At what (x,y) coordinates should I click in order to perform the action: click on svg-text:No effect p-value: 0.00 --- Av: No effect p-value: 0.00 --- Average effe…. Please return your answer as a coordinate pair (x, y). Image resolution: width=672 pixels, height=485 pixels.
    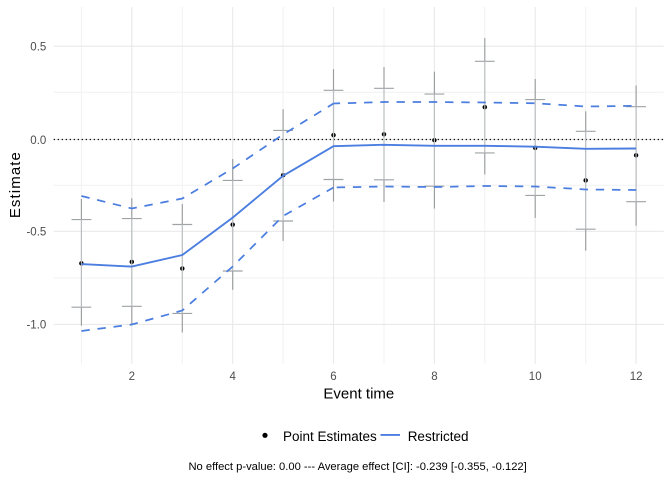
    Looking at the image, I should click on (357, 467).